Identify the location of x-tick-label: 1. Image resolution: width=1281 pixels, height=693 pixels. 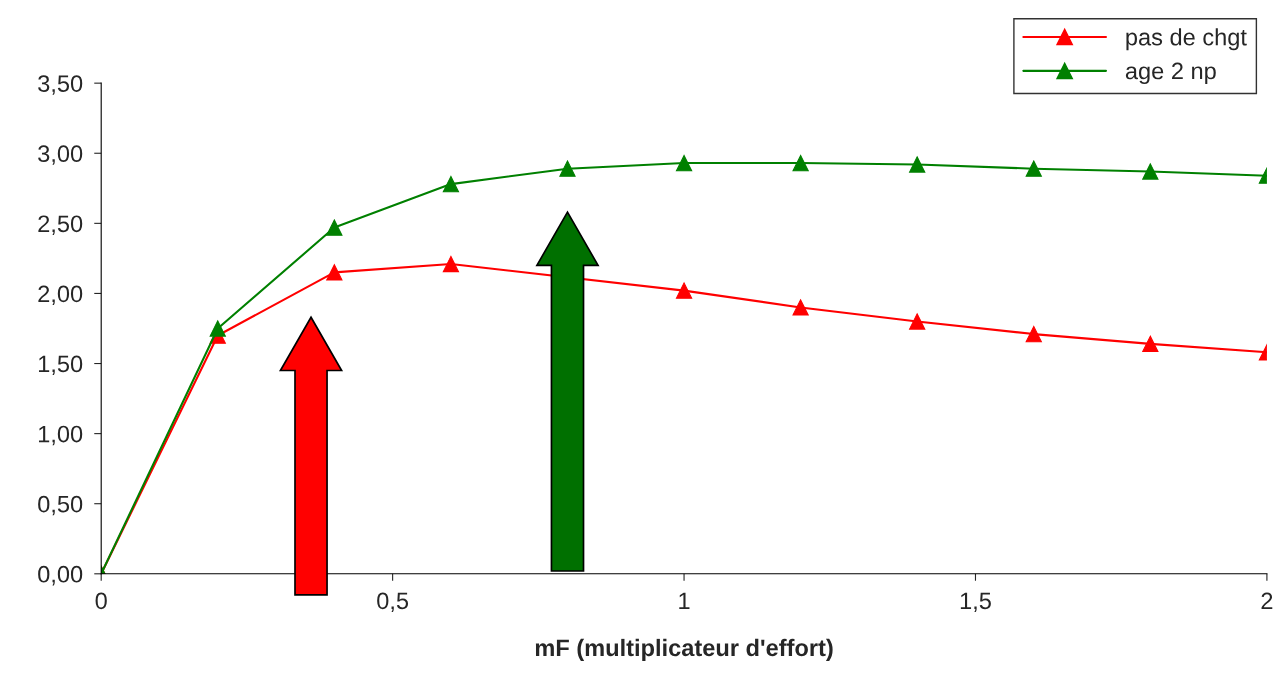
(684, 600).